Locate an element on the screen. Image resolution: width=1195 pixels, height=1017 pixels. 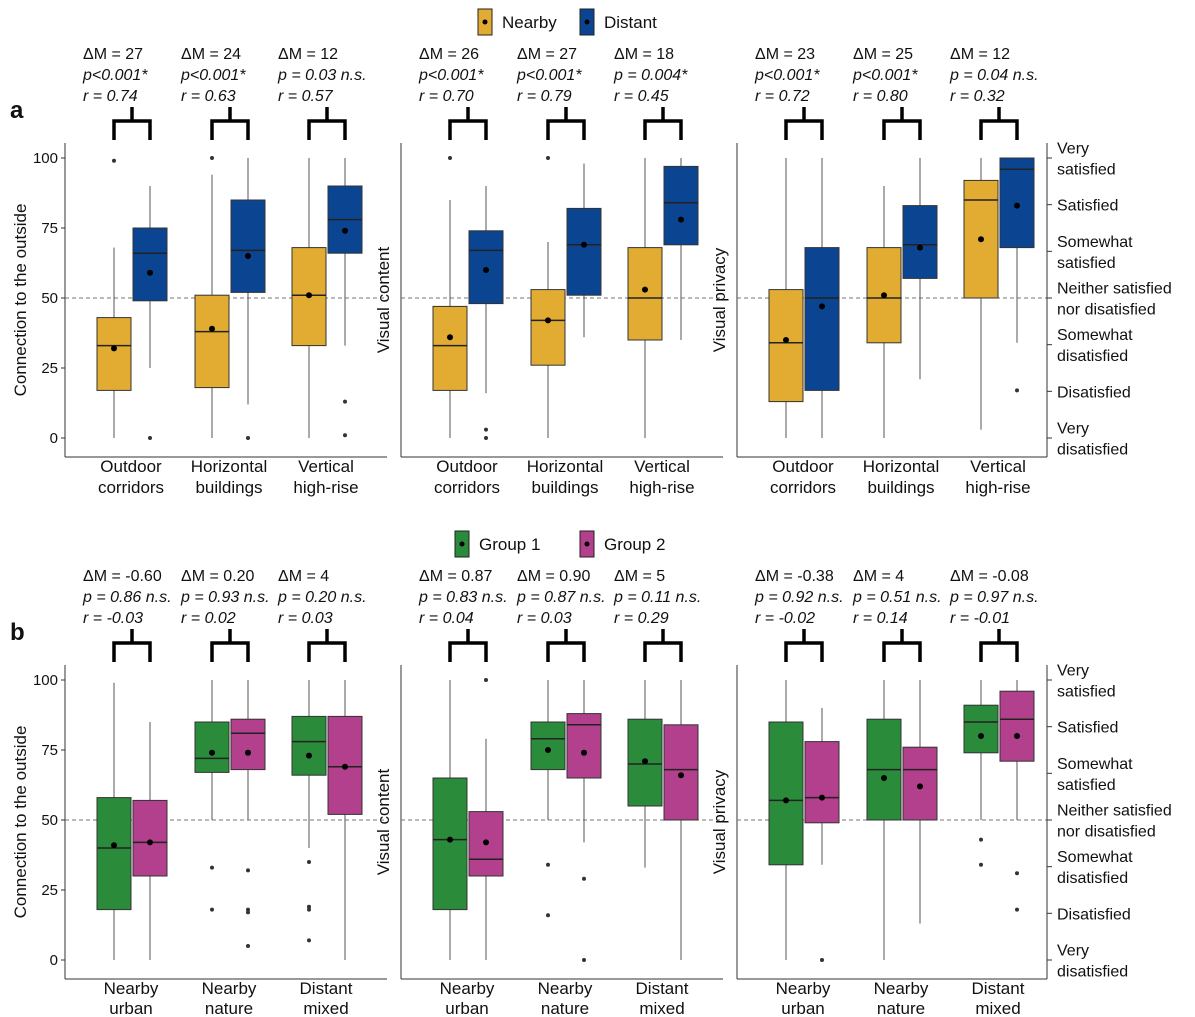
category-group: ΔM = -0.08 p = 0.97 n.s. r = -0.01 is located at coordinates (994, 740).